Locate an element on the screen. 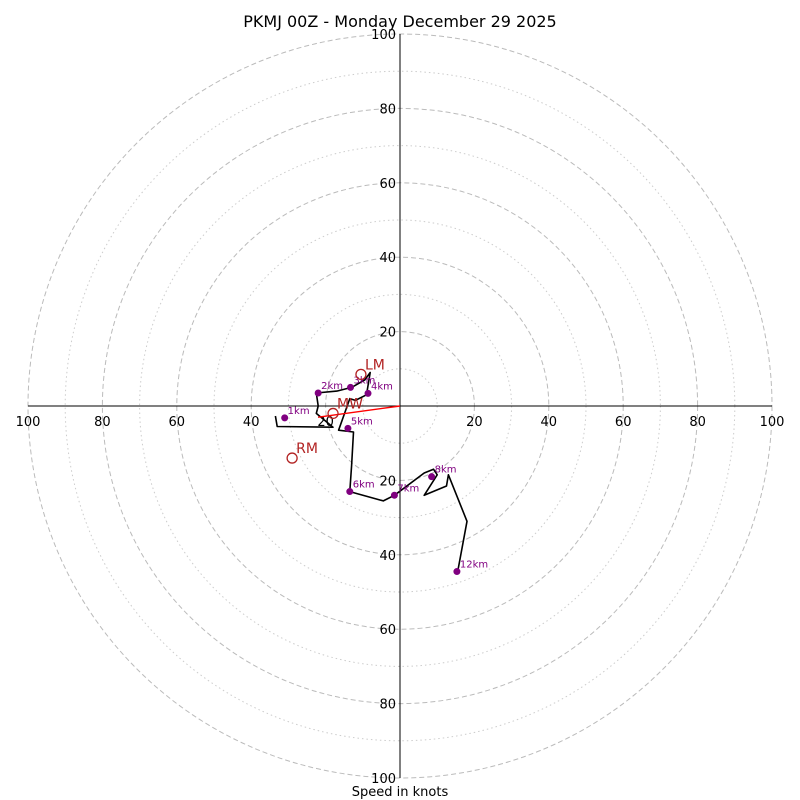 The height and width of the screenshot is (800, 800). storm-motion-label-MW: MW is located at coordinates (350, 404).